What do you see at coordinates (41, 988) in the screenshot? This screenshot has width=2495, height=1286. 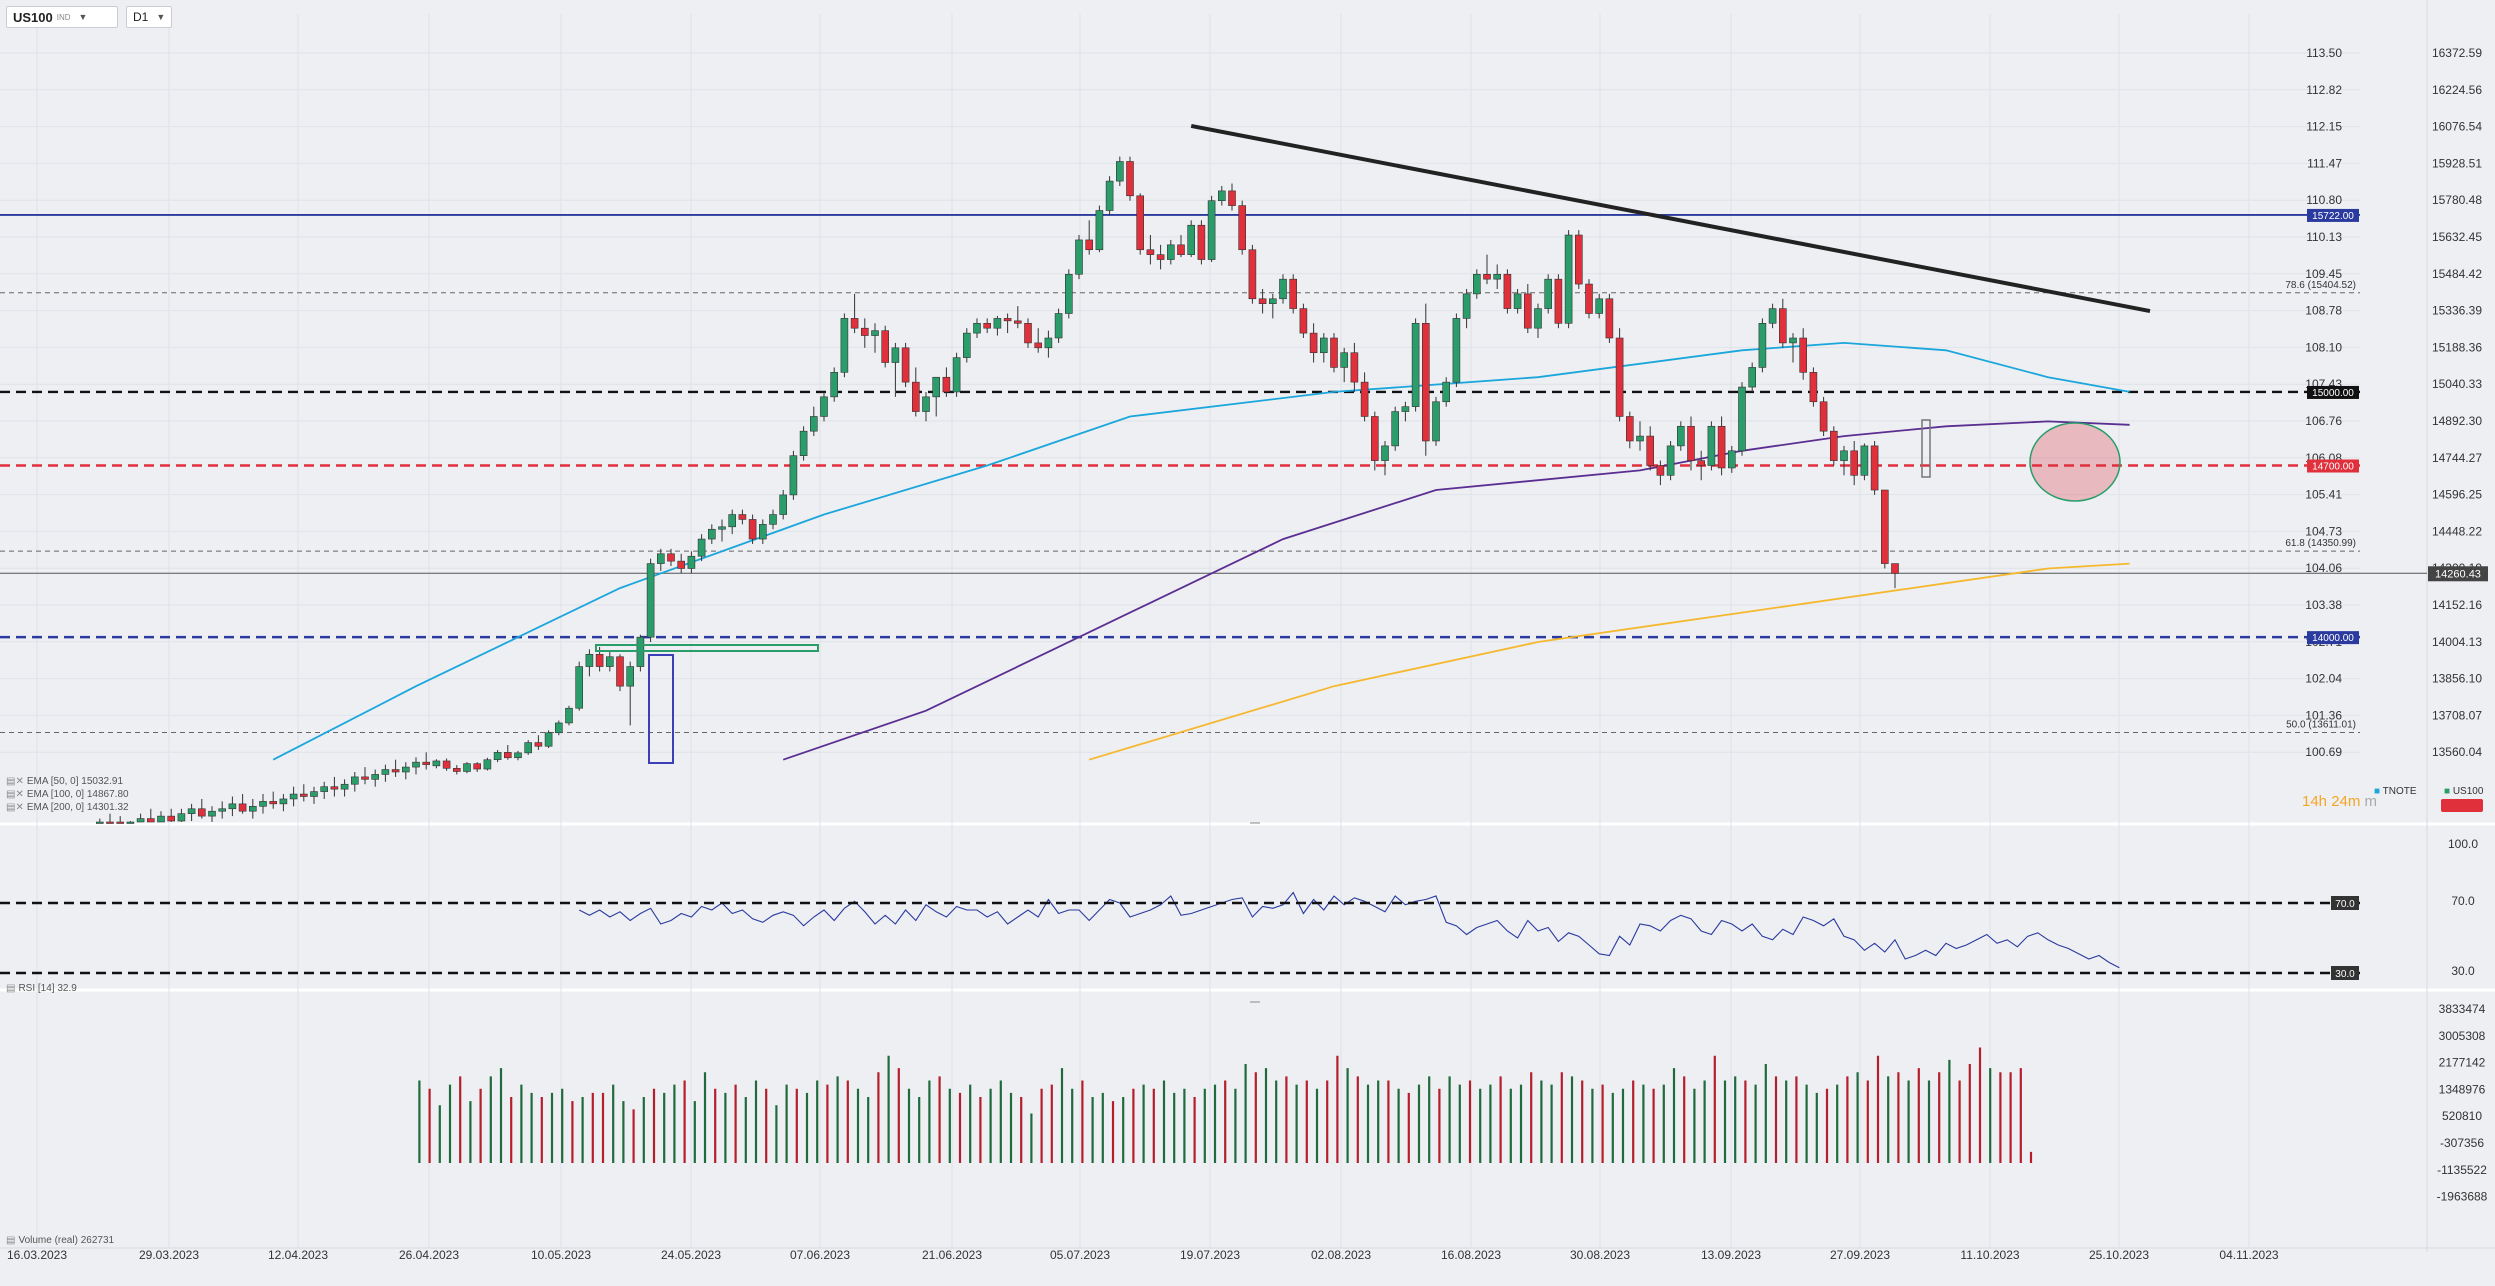 I see `rsi-legend: ▤ RSI [14] 32.9` at bounding box center [41, 988].